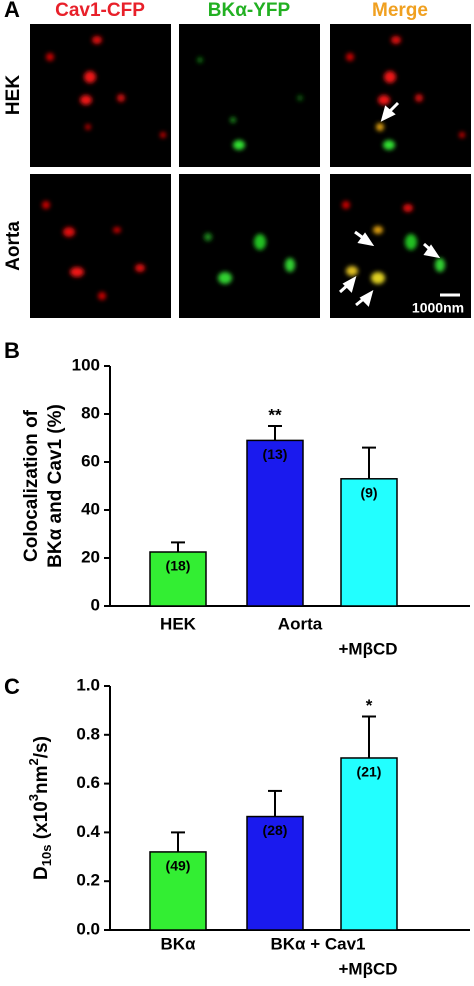 This screenshot has height=986, width=474. Describe the element at coordinates (369, 705) in the screenshot. I see `significance: *` at that location.